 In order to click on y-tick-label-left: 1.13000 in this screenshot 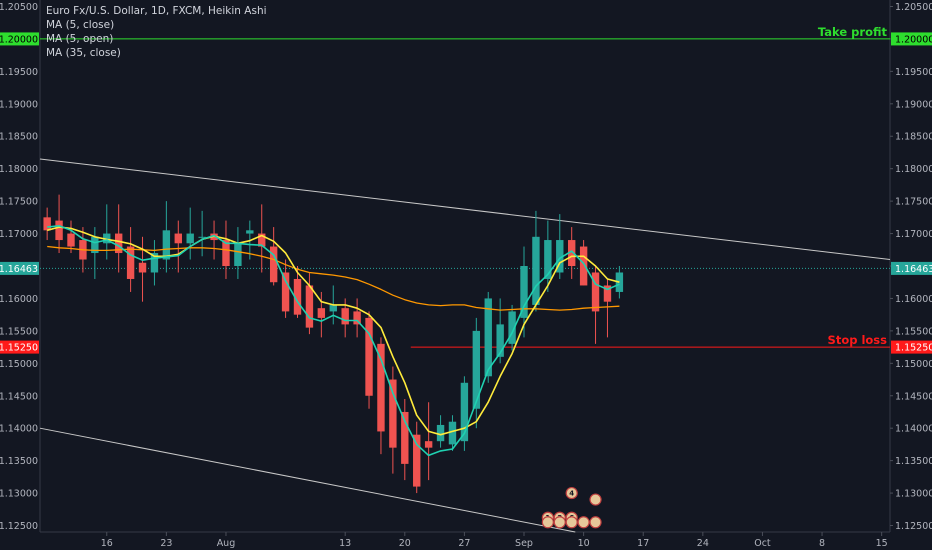, I will do `click(19, 494)`.